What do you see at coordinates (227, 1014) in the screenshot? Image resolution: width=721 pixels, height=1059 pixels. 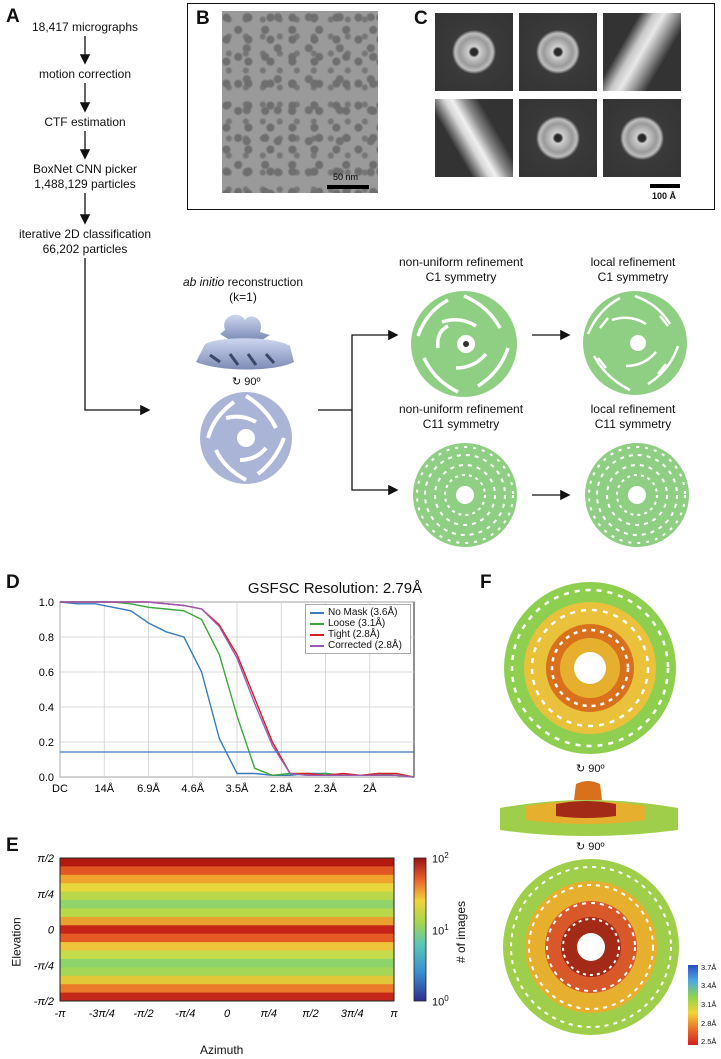 I see `azimuth-tick: 0` at bounding box center [227, 1014].